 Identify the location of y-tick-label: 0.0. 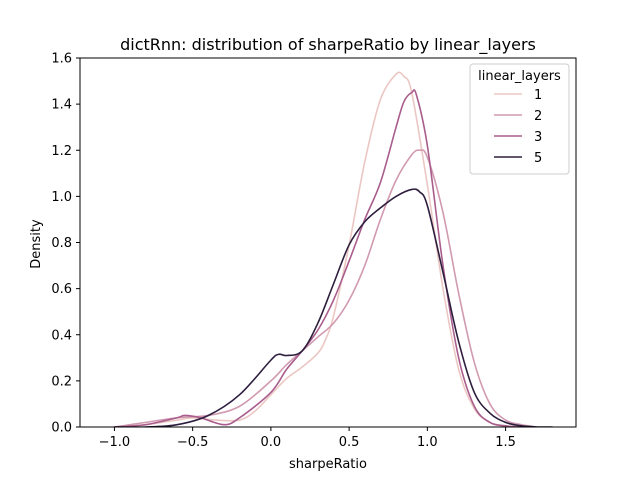
(61, 428).